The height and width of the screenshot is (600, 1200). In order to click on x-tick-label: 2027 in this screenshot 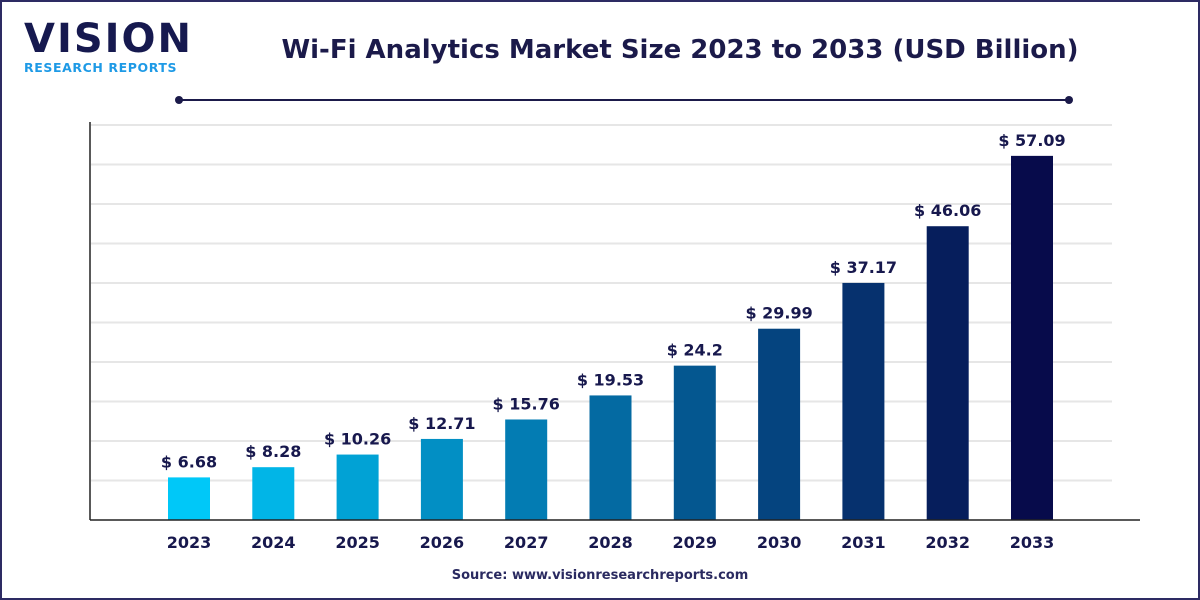, I will do `click(526, 542)`.